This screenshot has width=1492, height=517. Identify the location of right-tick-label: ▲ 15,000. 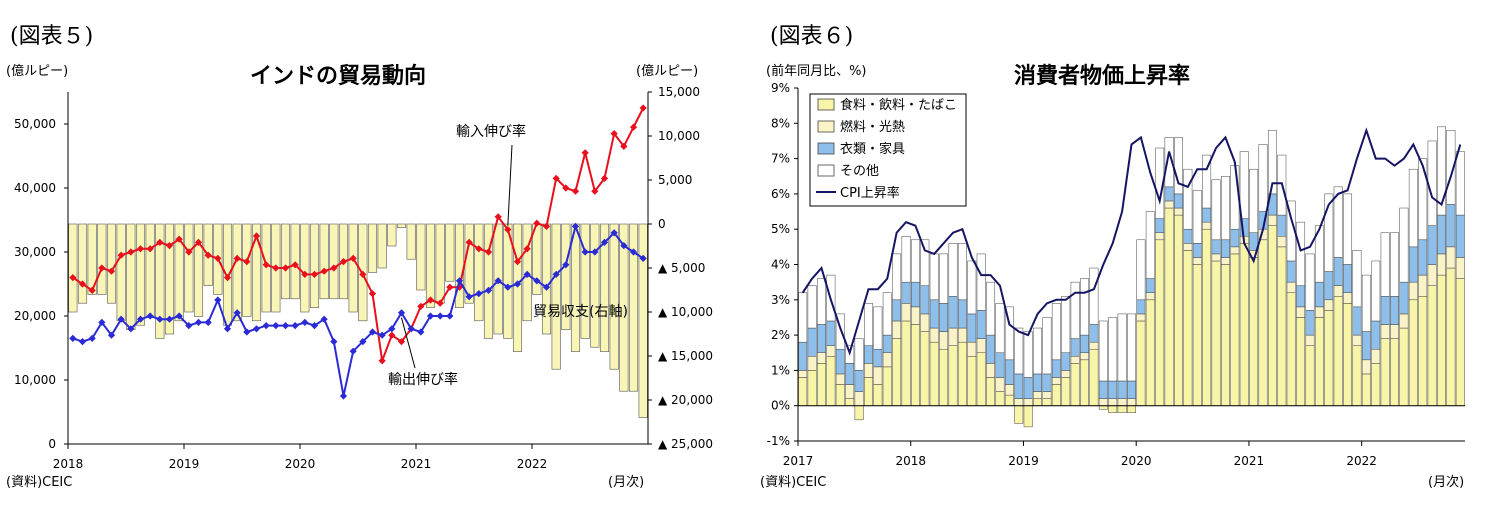
(685, 356).